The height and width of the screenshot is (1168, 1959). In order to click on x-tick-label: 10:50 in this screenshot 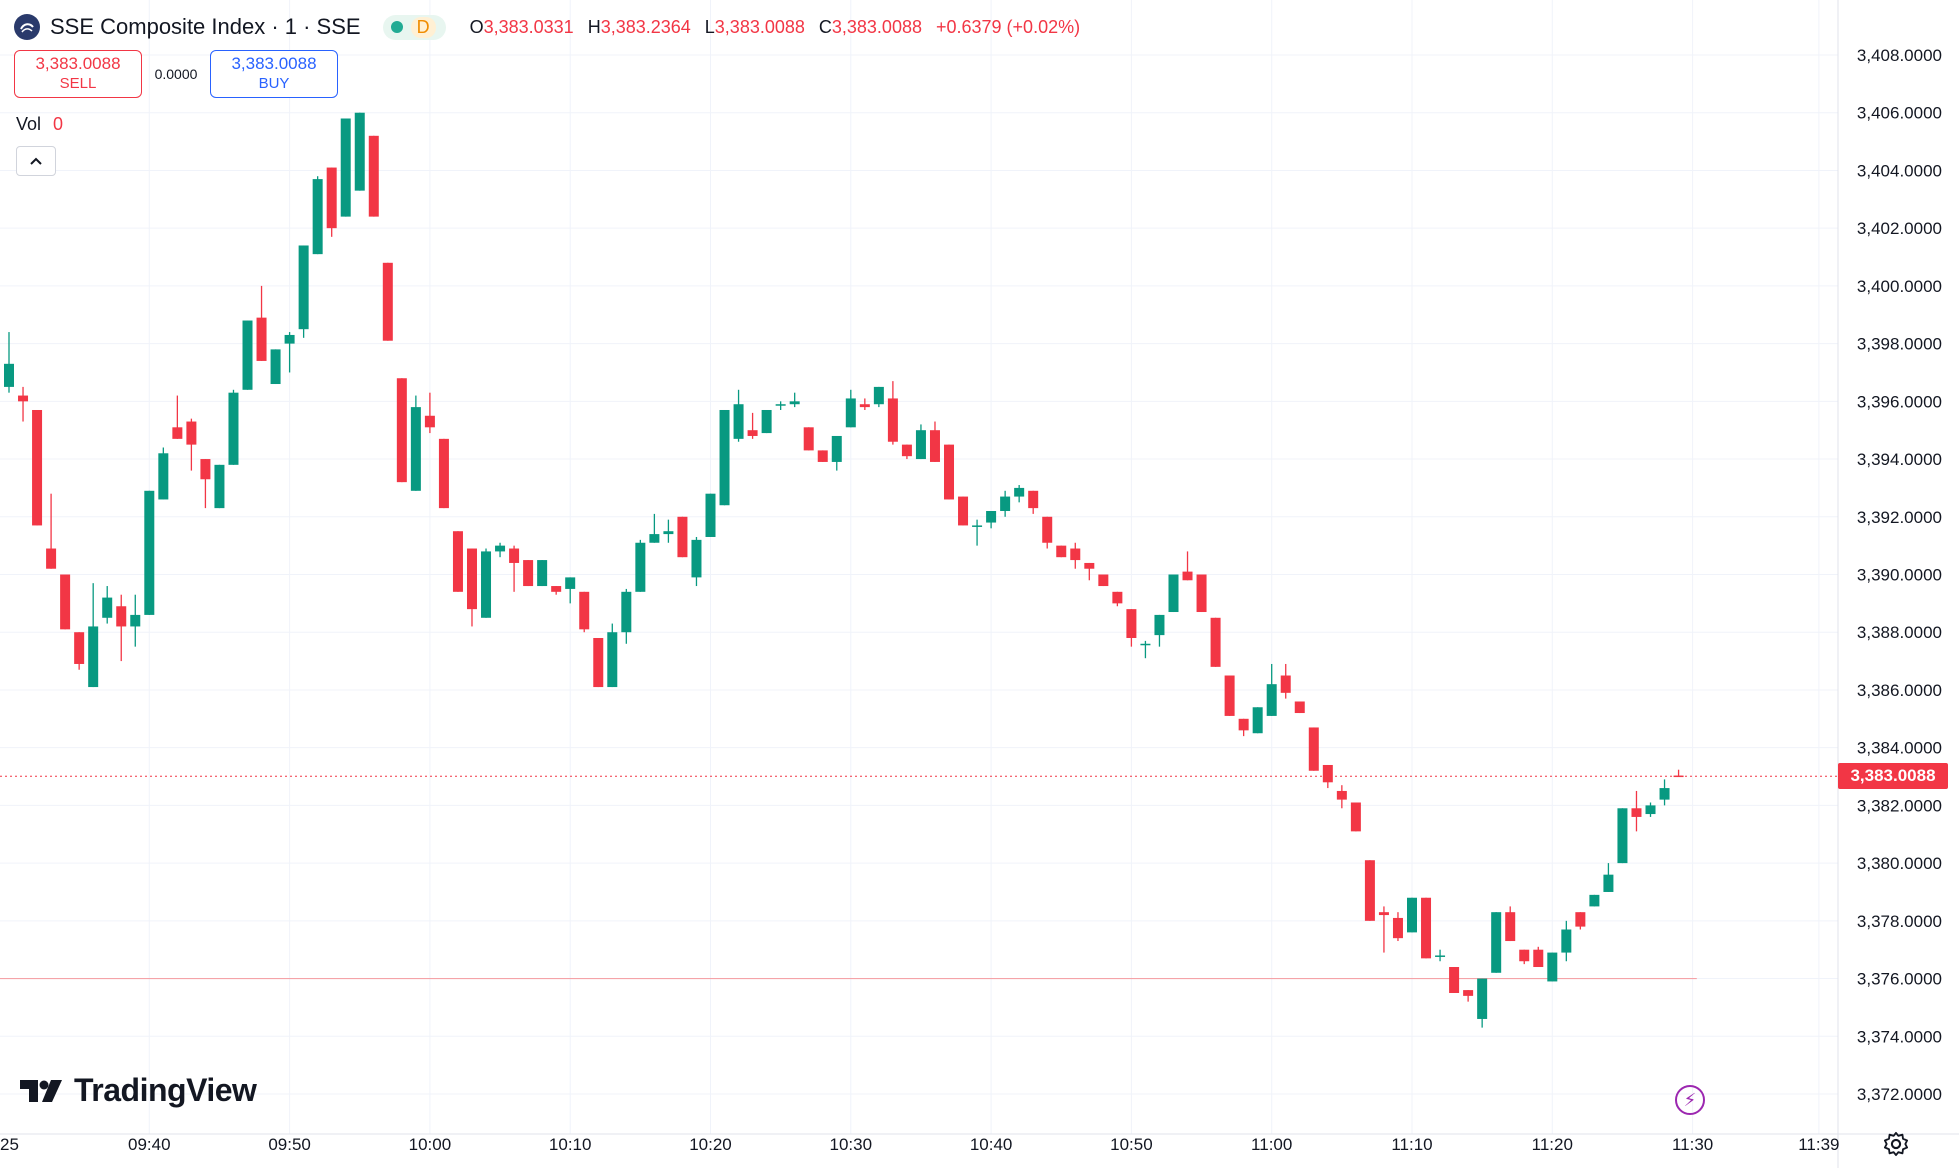, I will do `click(1131, 1144)`.